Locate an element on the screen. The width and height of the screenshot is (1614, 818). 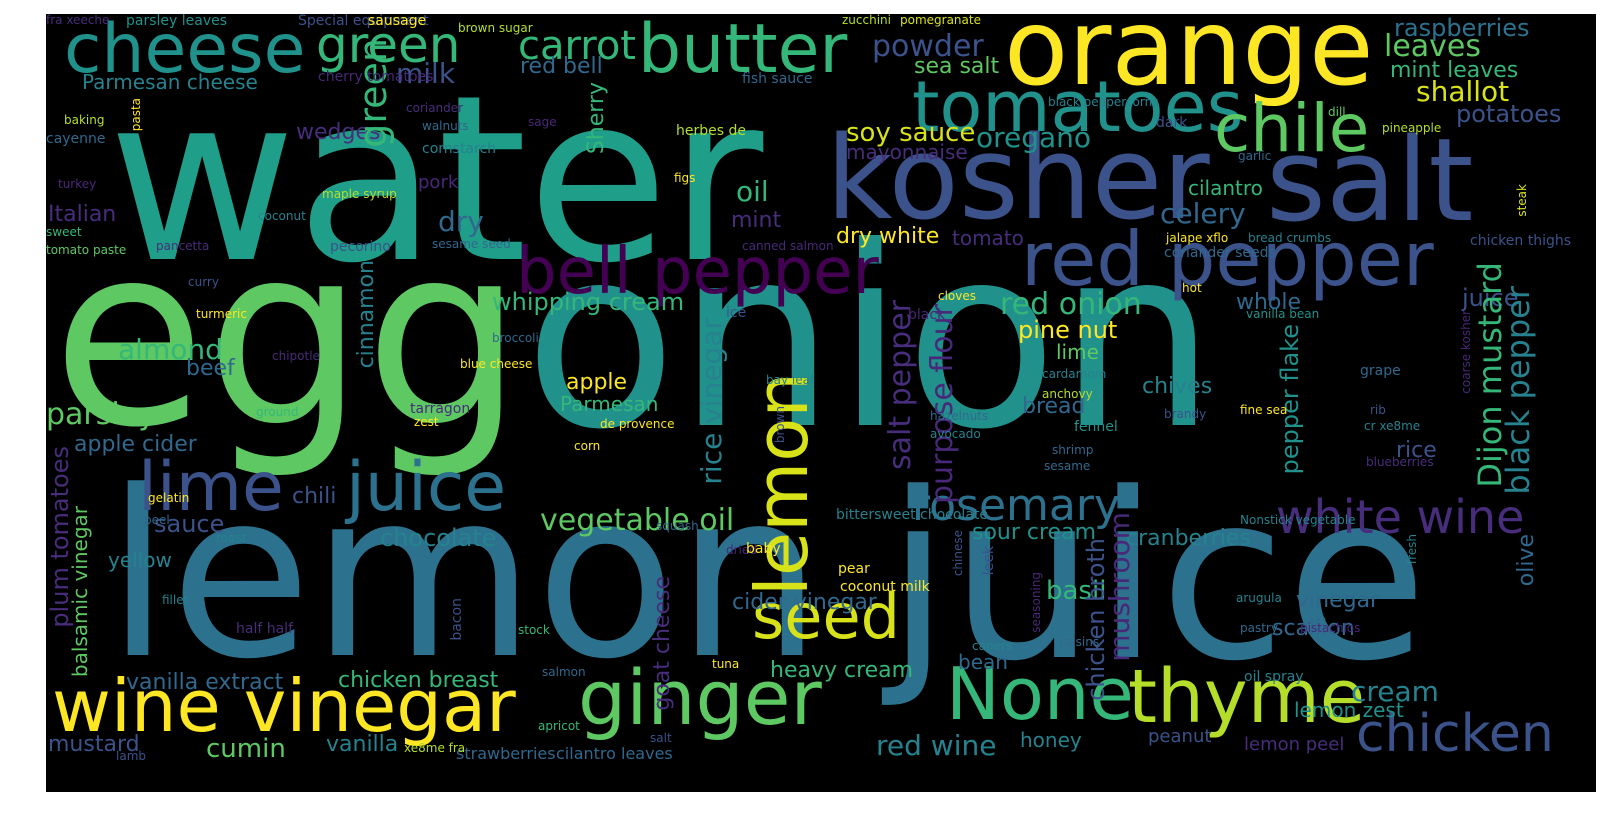
word-broccoli: broccoli is located at coordinates (515, 338).